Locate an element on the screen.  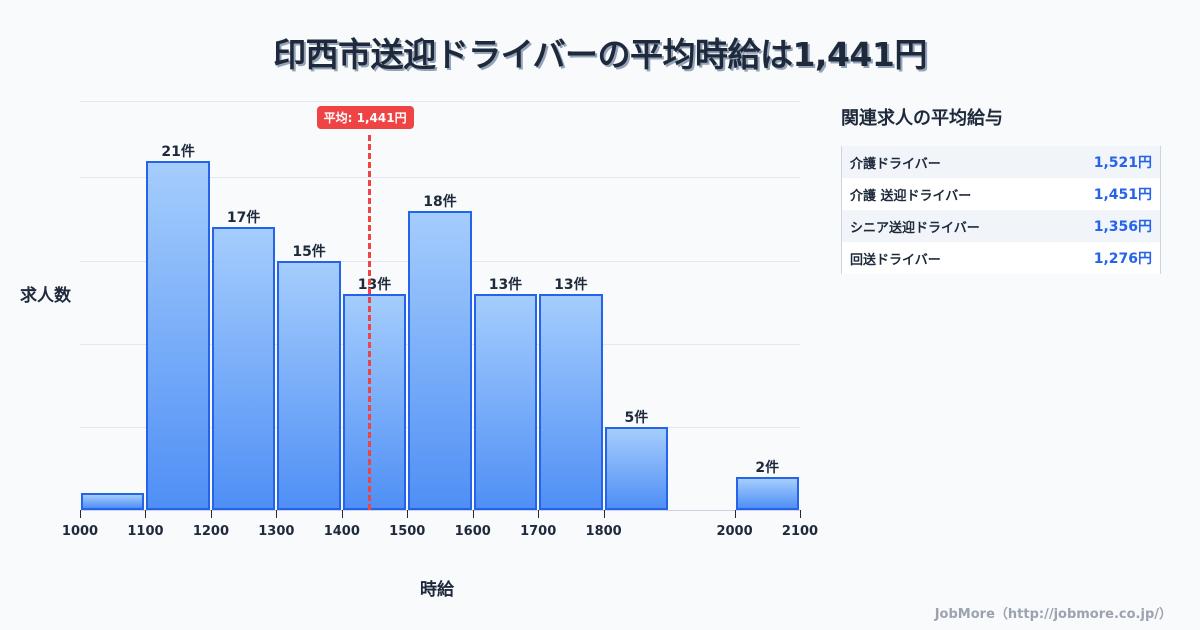
related-salary-row: 介護ドライバー 1,521円 is located at coordinates (1001, 162).